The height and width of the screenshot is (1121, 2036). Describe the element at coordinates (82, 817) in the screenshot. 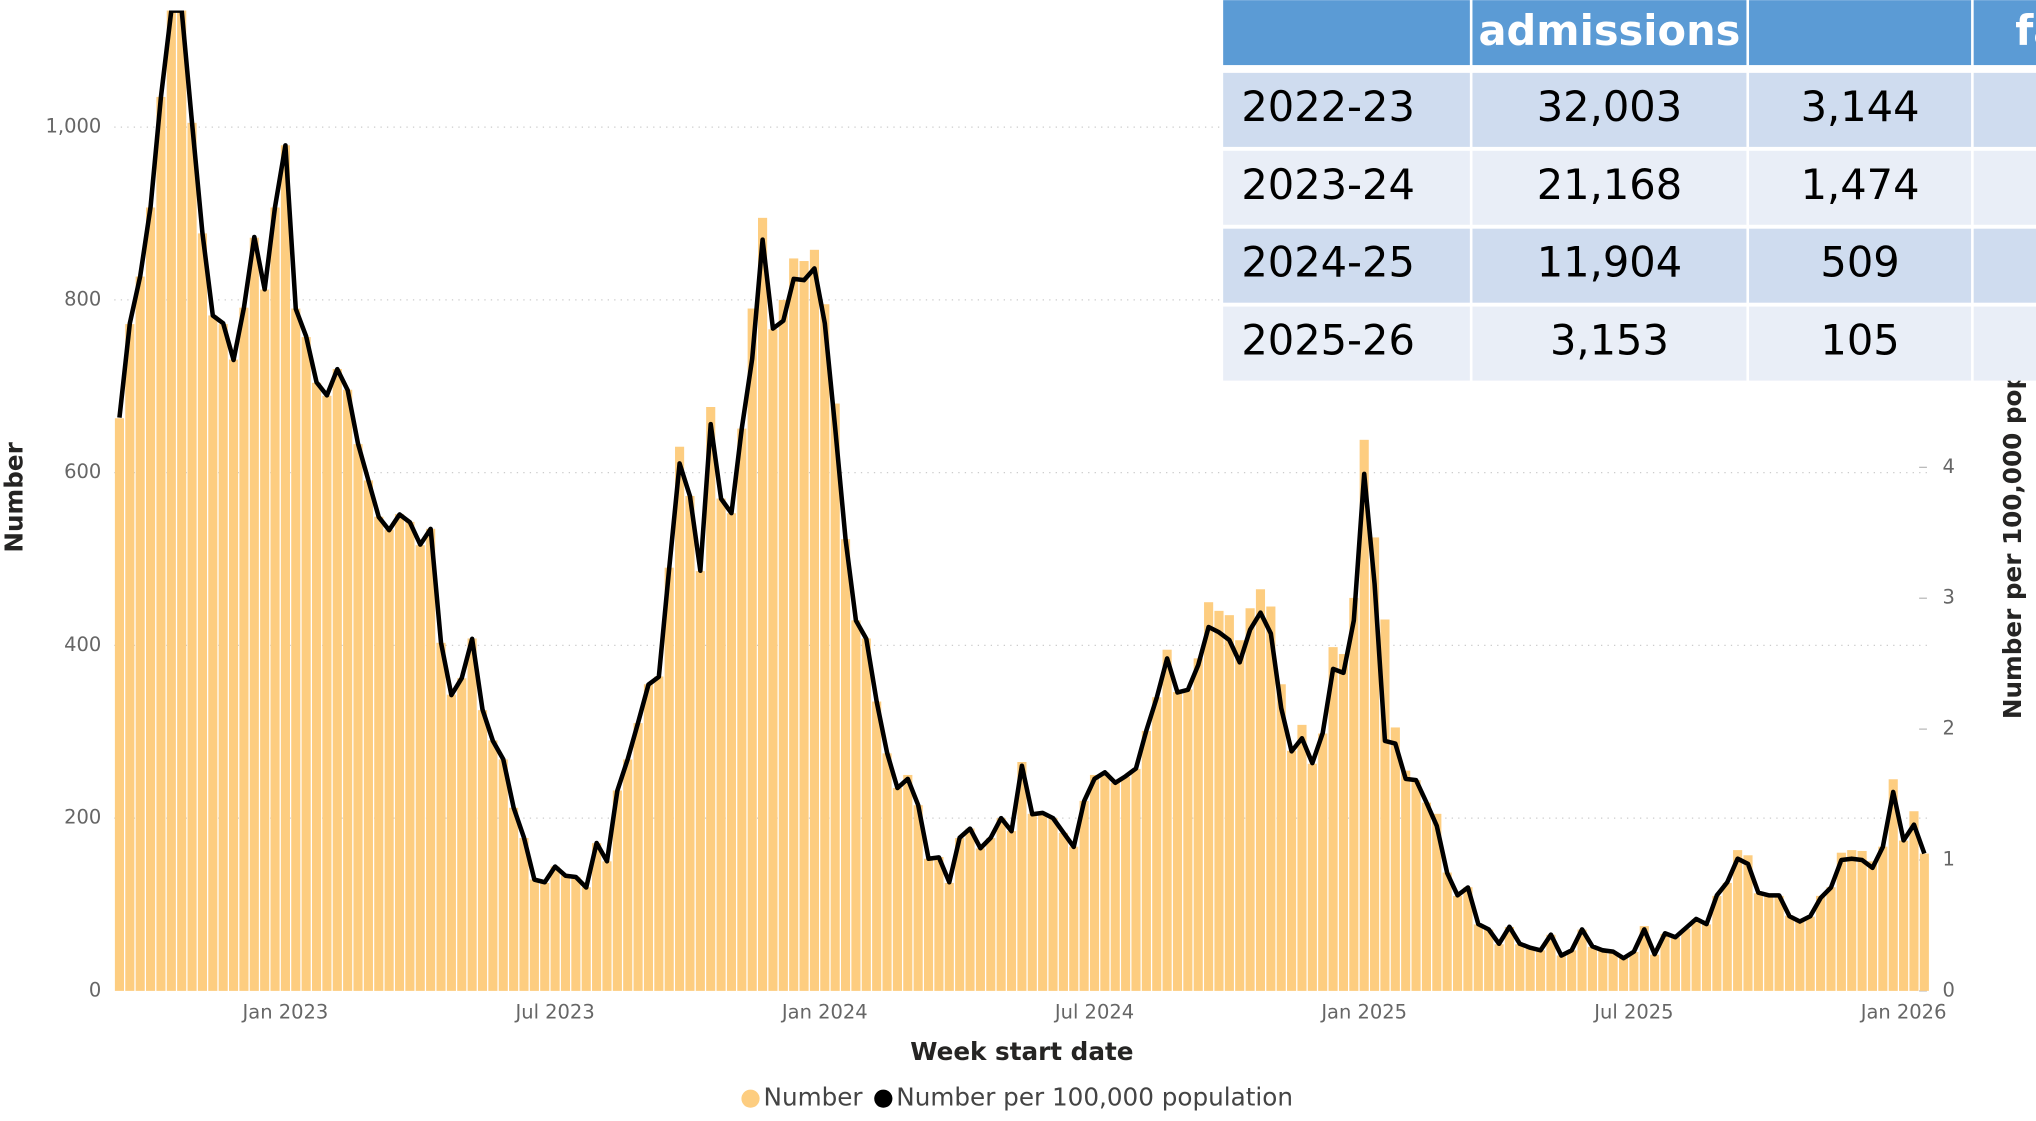

I see `y-tick-label: 200` at that location.